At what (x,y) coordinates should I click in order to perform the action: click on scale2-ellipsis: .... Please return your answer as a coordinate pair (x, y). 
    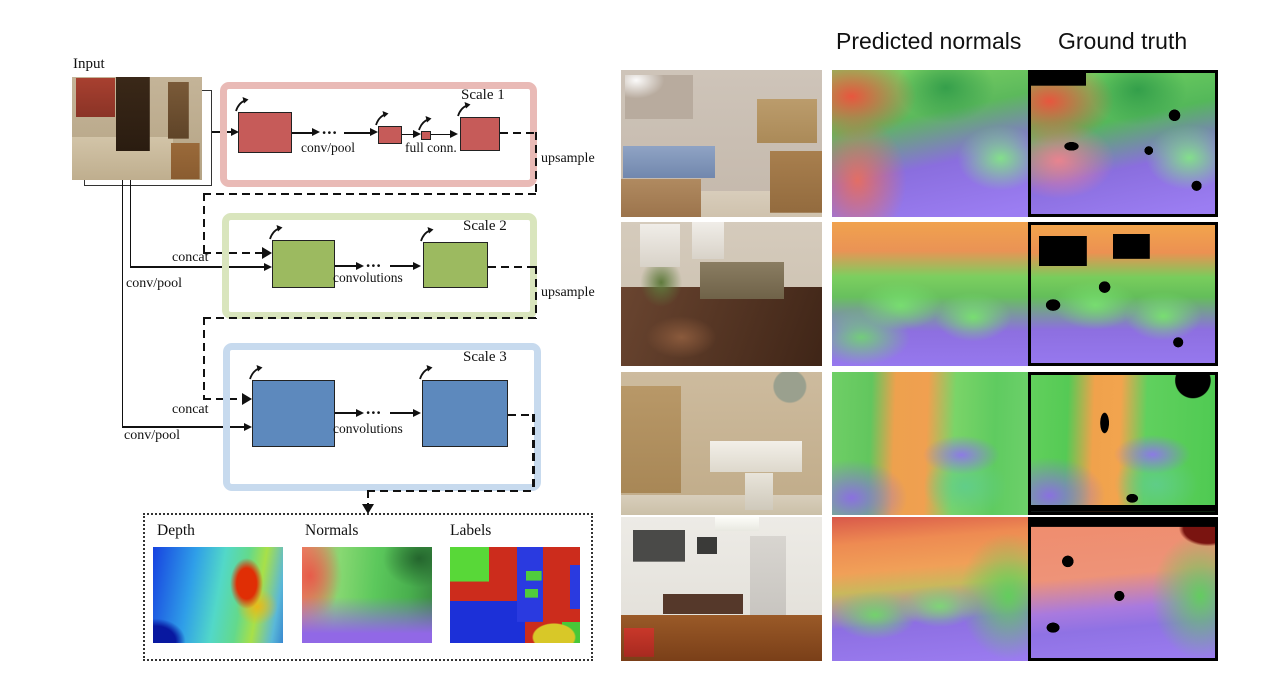
    Looking at the image, I should click on (374, 261).